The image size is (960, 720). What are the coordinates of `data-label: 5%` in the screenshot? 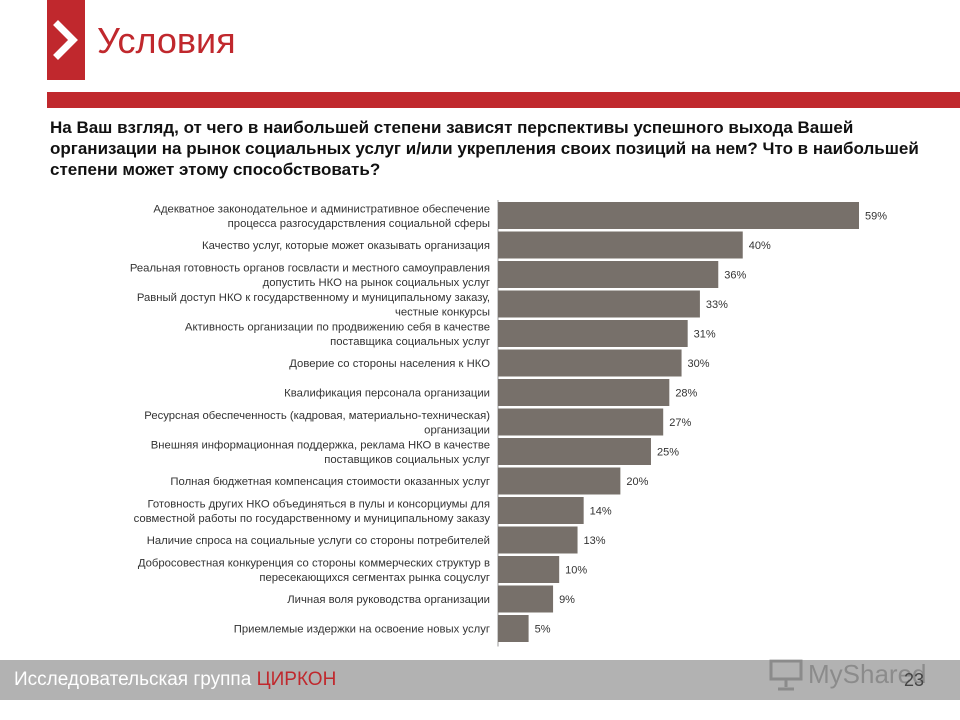 It's located at (543, 630).